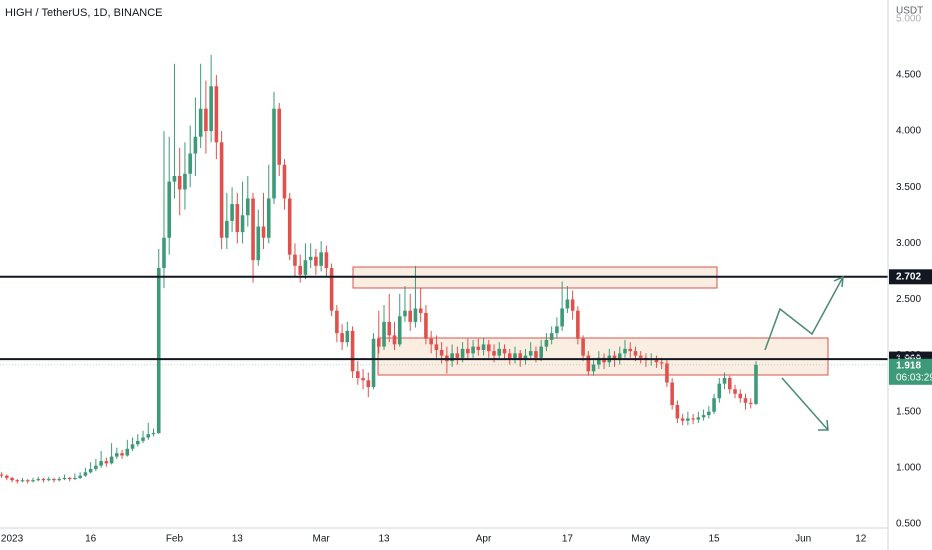 The image size is (932, 550). I want to click on x-tick-label: Apr, so click(484, 539).